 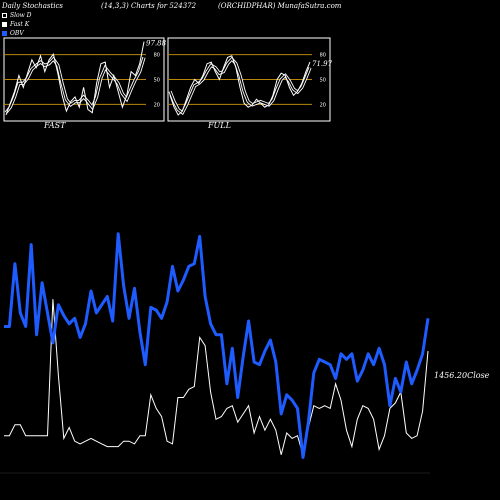 What do you see at coordinates (157, 56) in the screenshot?
I see `fast-tick-label-80: 80` at bounding box center [157, 56].